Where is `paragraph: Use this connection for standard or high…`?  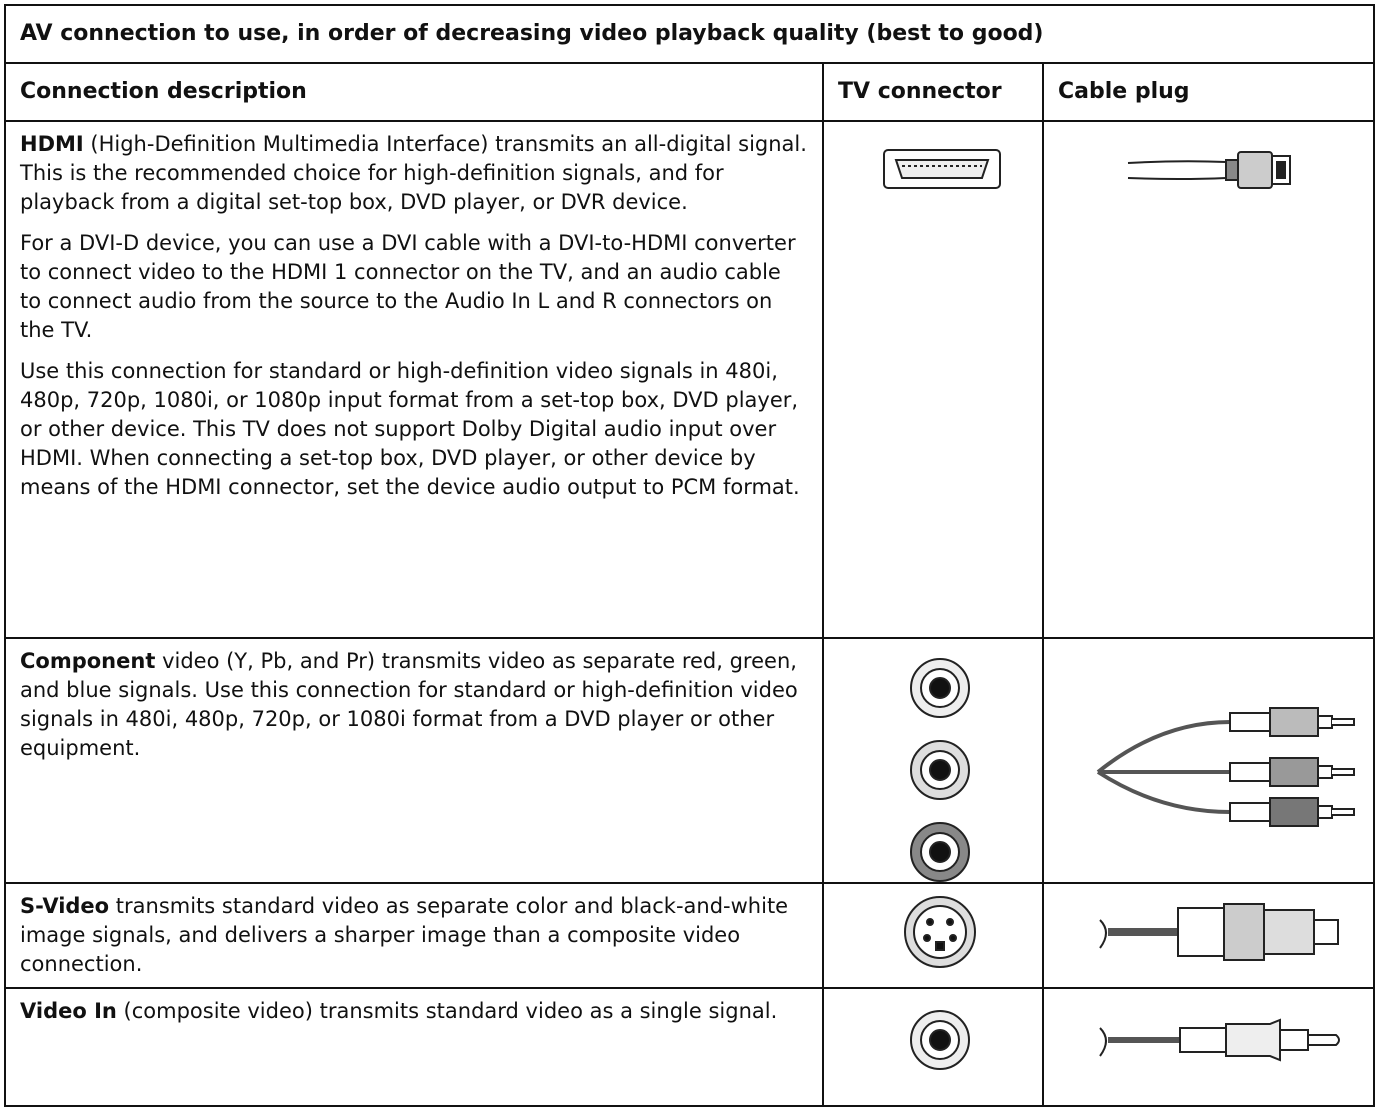 paragraph: Use this connection for standard or high… is located at coordinates (410, 429).